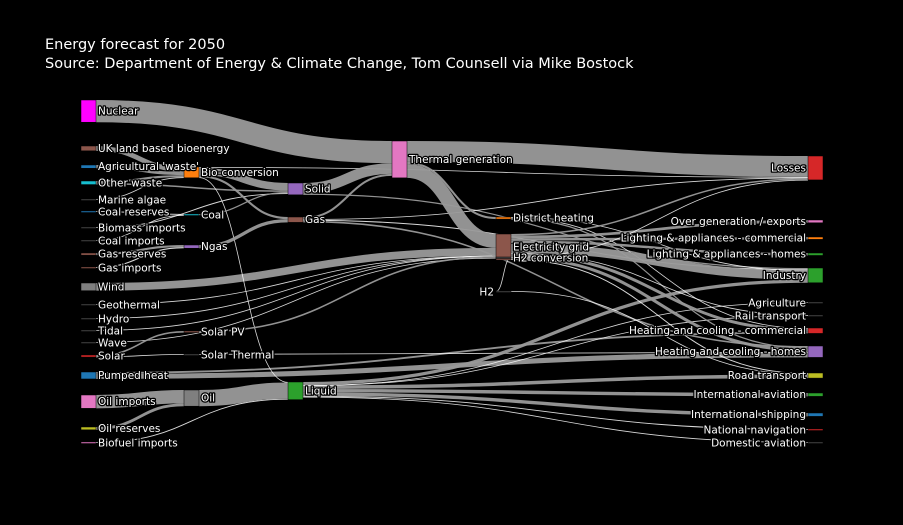 This screenshot has height=525, width=903. I want to click on link-bioconv-to-gas, so click(243, 197).